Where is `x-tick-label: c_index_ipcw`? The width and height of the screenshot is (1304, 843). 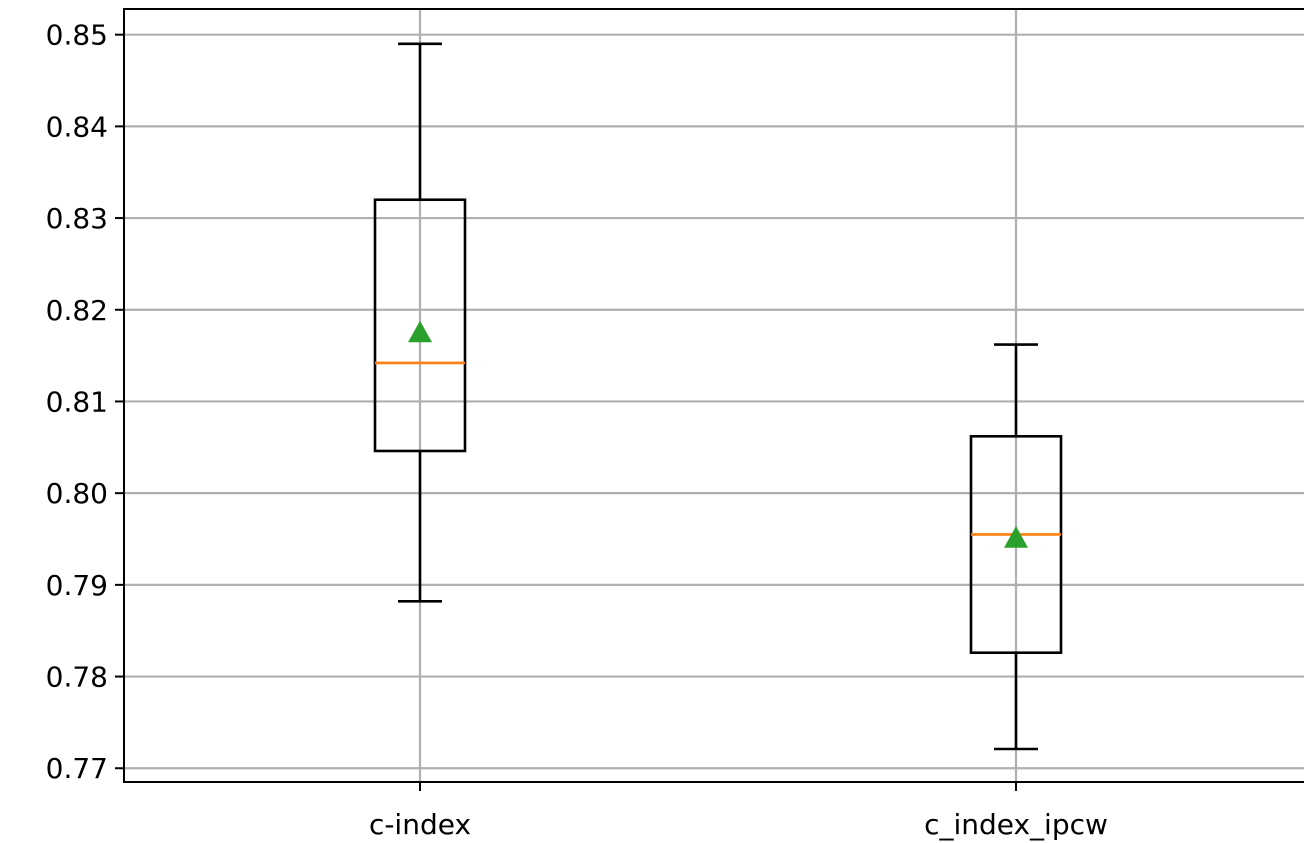
x-tick-label: c_index_ipcw is located at coordinates (1016, 824).